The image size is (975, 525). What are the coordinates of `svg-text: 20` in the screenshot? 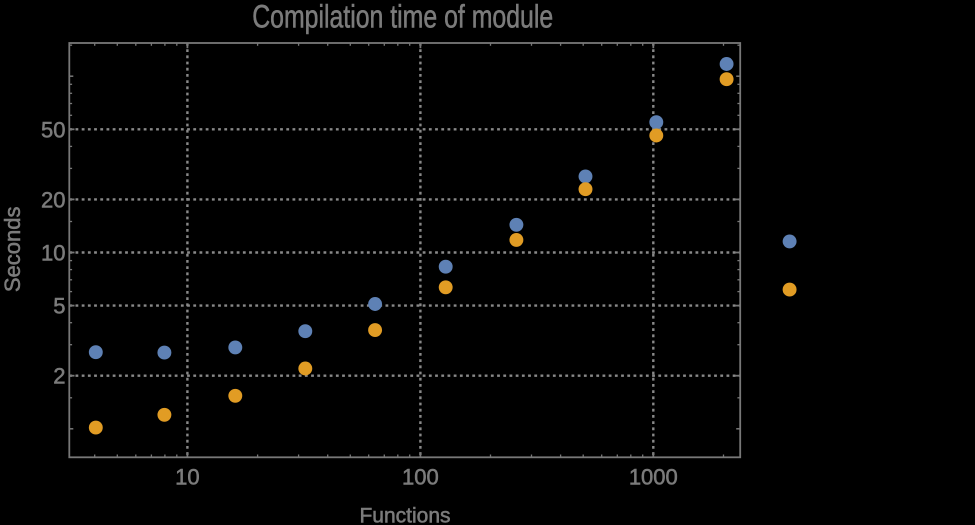 It's located at (53, 199).